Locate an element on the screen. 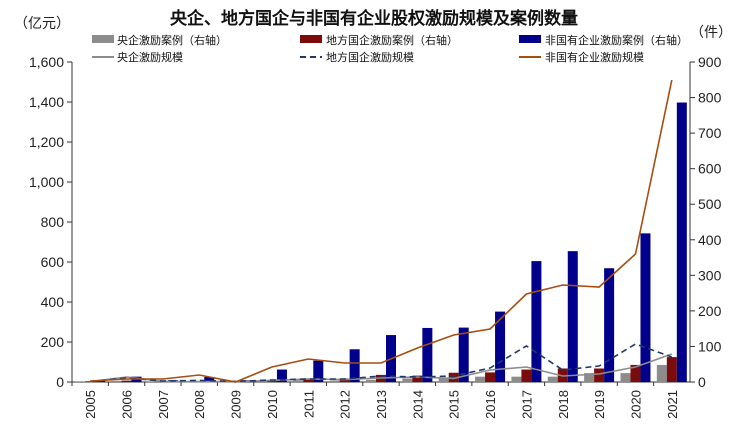 The image size is (749, 440). right-tick-label: 400 is located at coordinates (710, 240).